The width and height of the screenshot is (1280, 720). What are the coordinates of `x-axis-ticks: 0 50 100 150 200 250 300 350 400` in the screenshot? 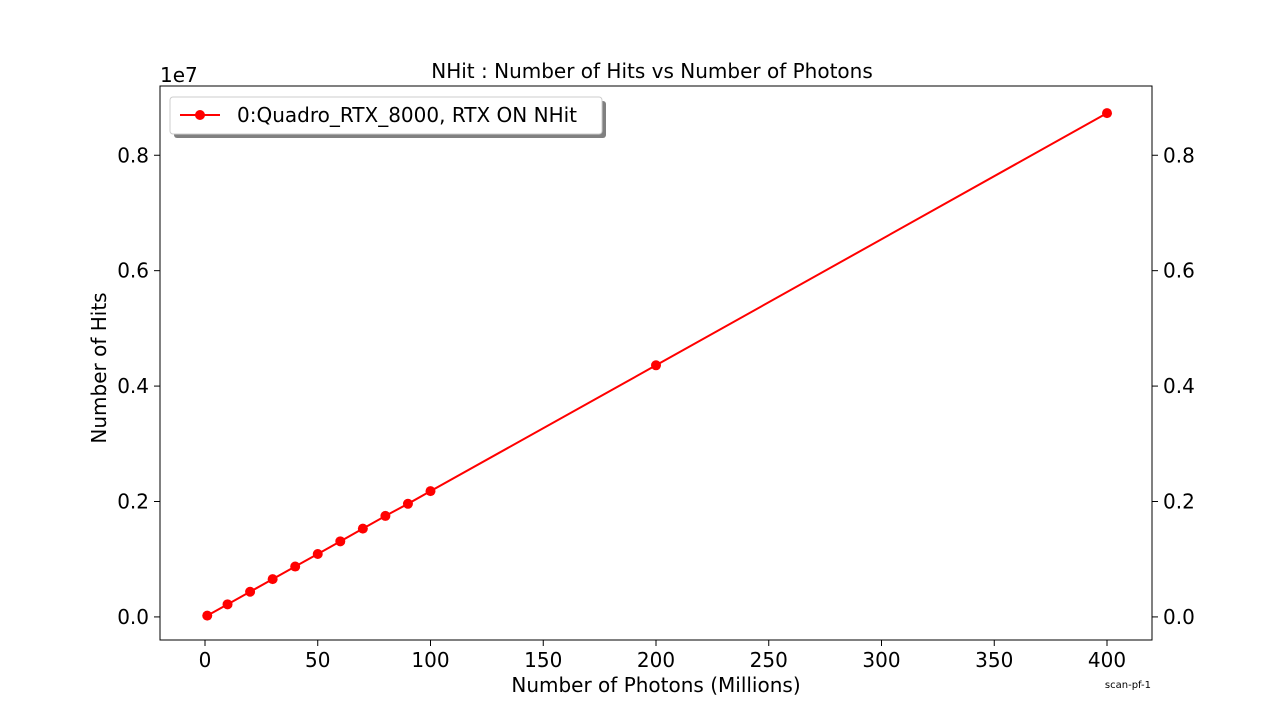 It's located at (662, 656).